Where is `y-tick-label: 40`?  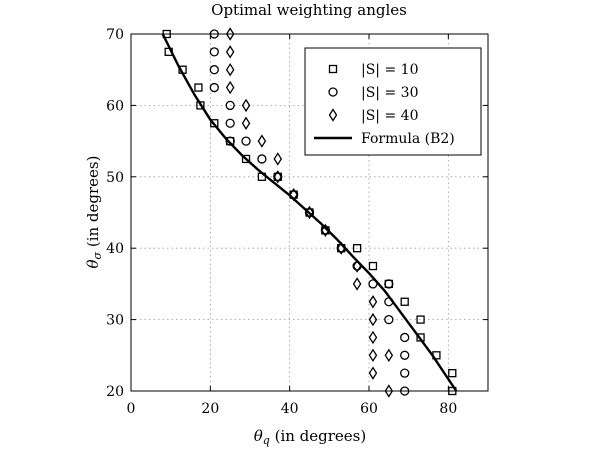
y-tick-label: 40 is located at coordinates (115, 249).